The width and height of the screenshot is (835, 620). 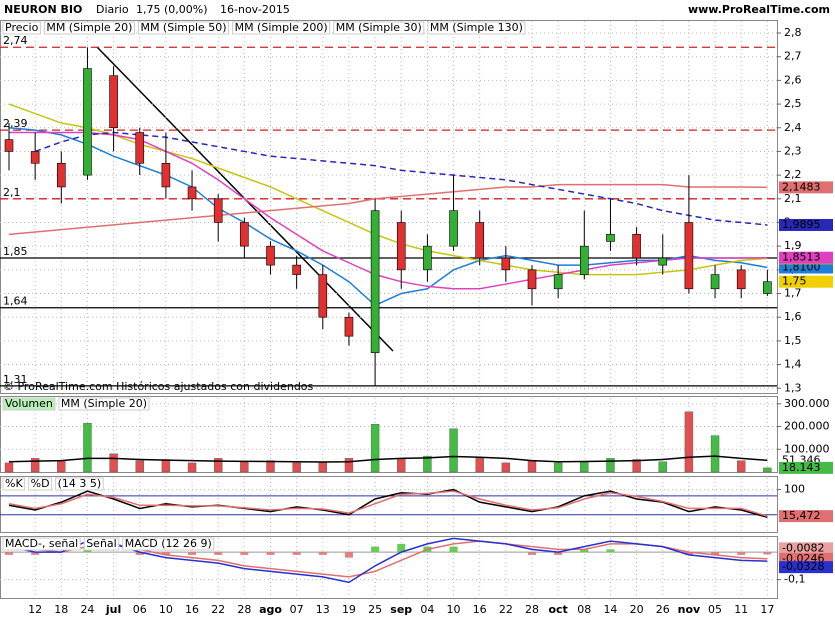 What do you see at coordinates (183, 27) in the screenshot?
I see `legend-entry: MM (Simple 50)` at bounding box center [183, 27].